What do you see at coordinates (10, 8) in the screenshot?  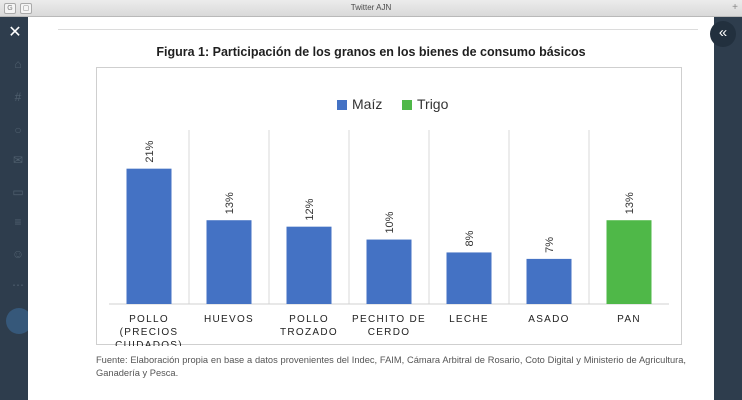 I see `window-g-icon: G` at bounding box center [10, 8].